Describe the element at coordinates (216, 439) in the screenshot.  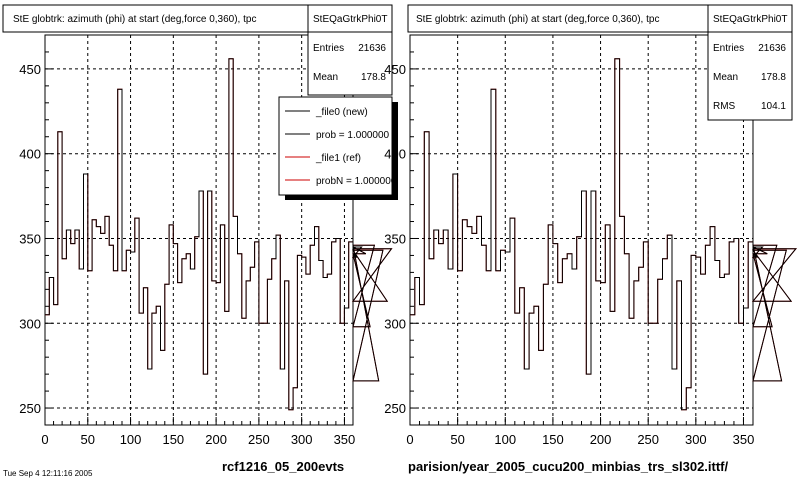
I see `x-tick-label-left: 200` at that location.